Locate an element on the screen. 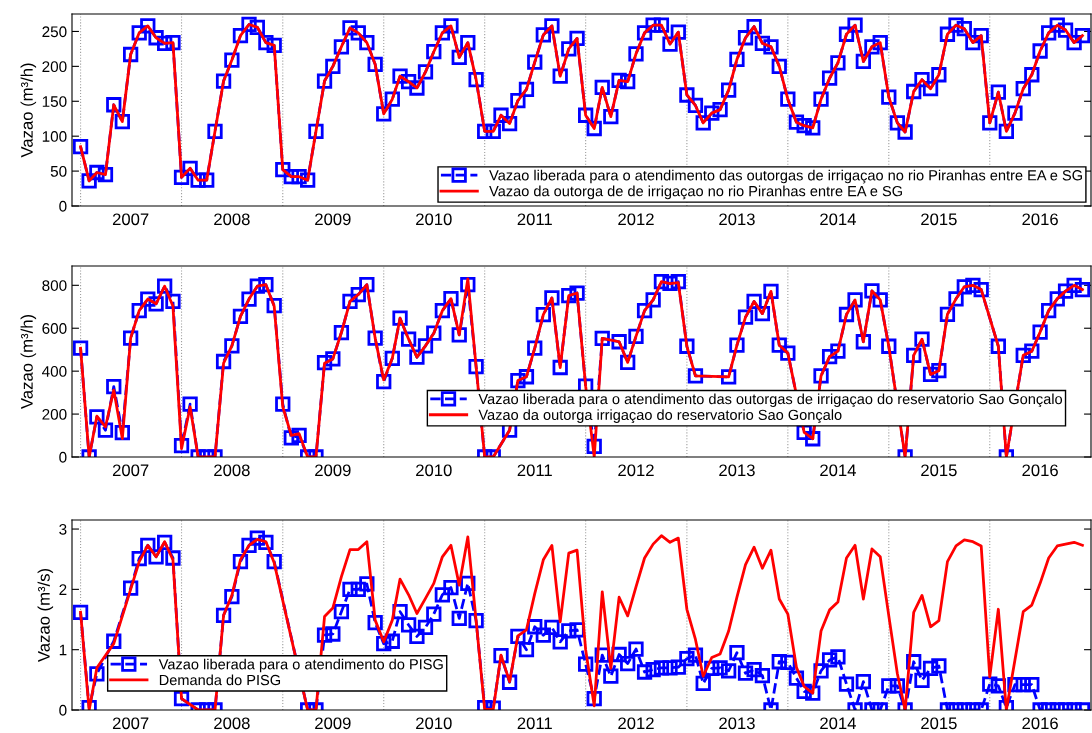 The width and height of the screenshot is (1092, 733). legend-label: Vazao liberada para o atendimento das outorgas de irrigaçao do reservatorio Sao Gonçalo is located at coordinates (770, 400).